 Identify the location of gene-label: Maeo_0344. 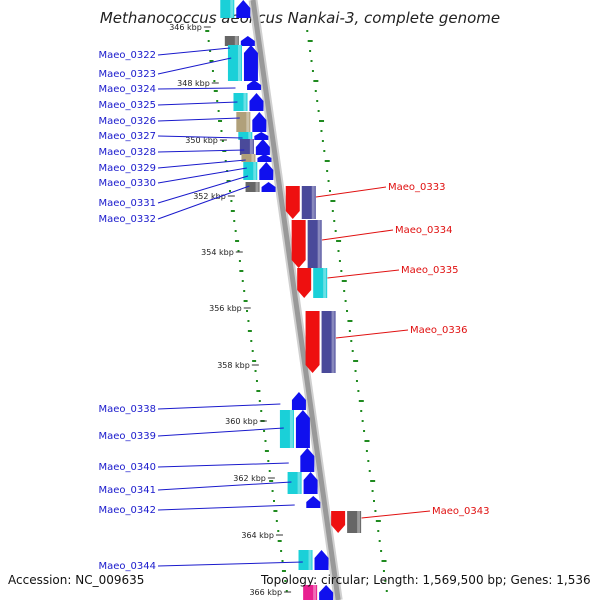
(127, 566).